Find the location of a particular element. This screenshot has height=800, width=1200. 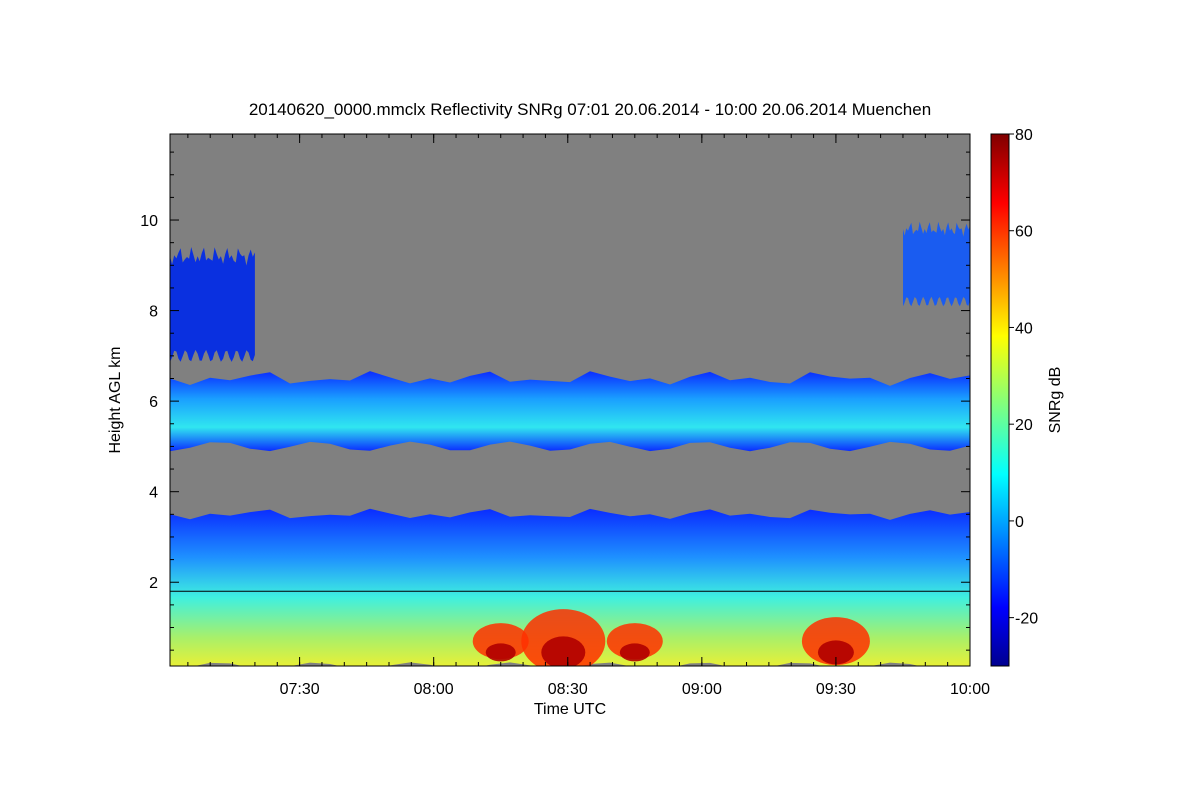

x-tick-label: 09:00 is located at coordinates (702, 689).